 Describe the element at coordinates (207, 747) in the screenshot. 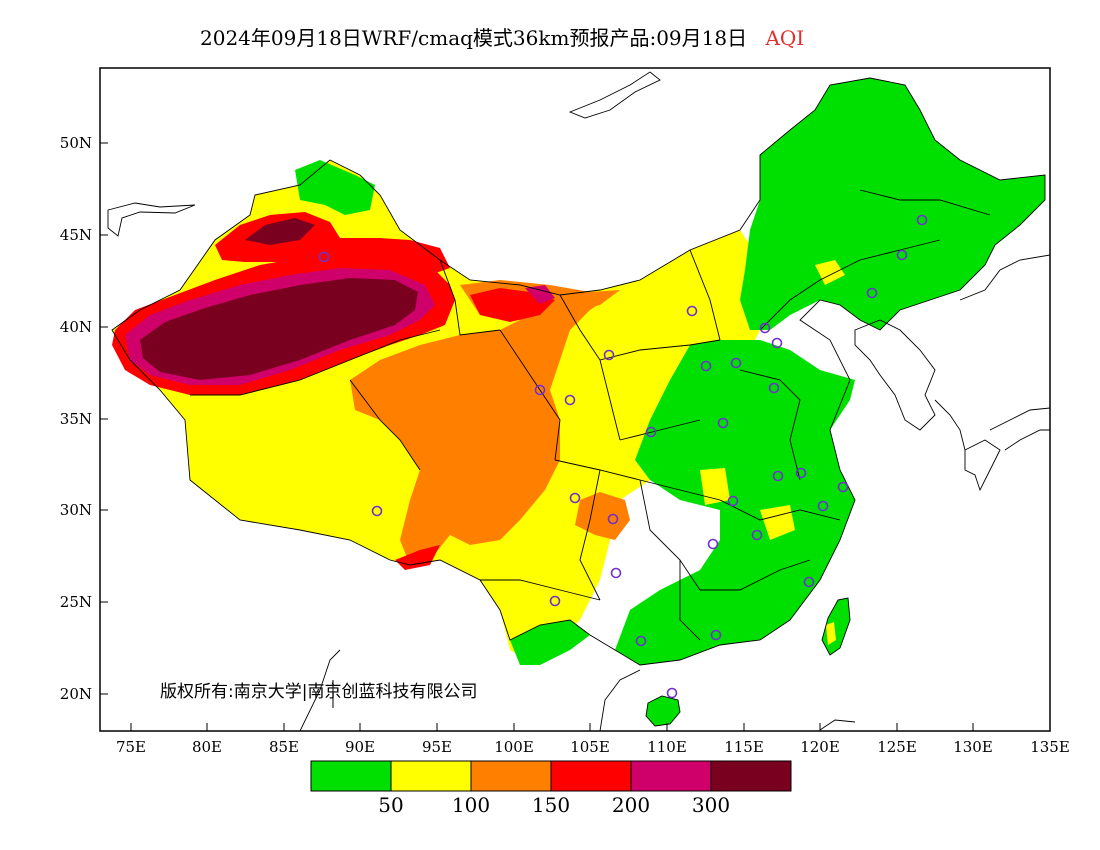

I see `x-tick-label: 80E` at that location.